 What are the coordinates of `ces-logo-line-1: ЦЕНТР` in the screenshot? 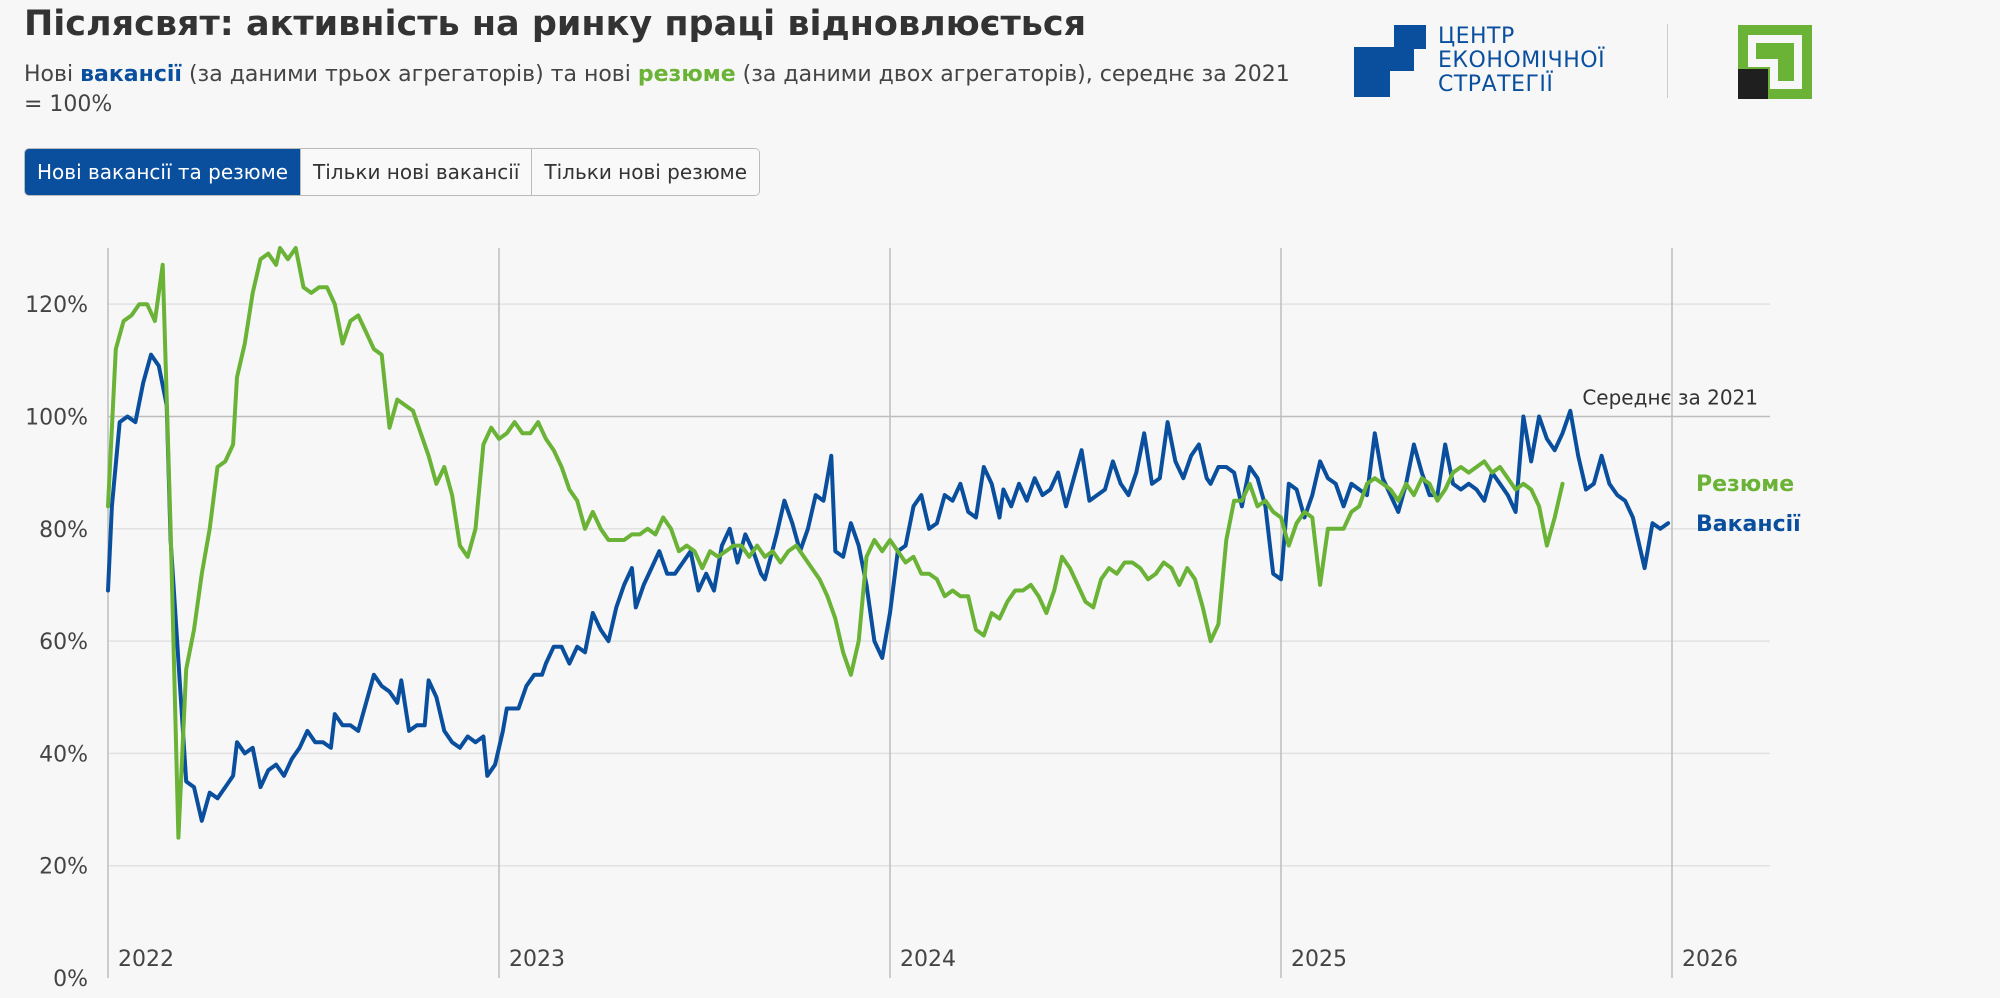 It's located at (1476, 36).